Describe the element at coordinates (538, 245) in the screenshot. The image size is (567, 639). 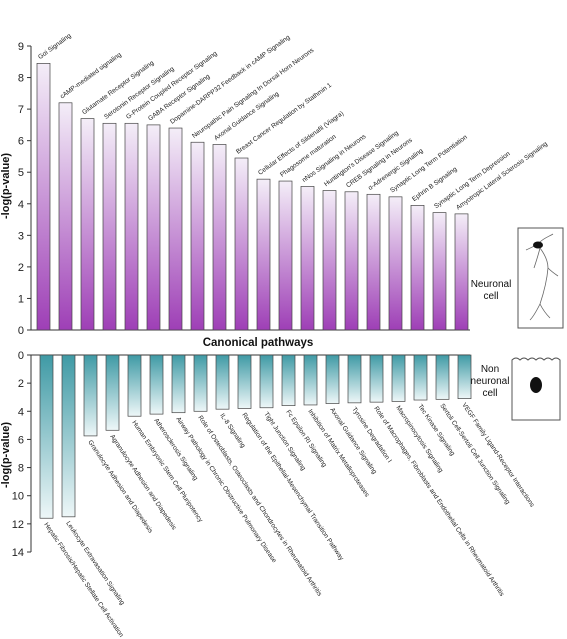
I see `neuron-nucleus-icon` at that location.